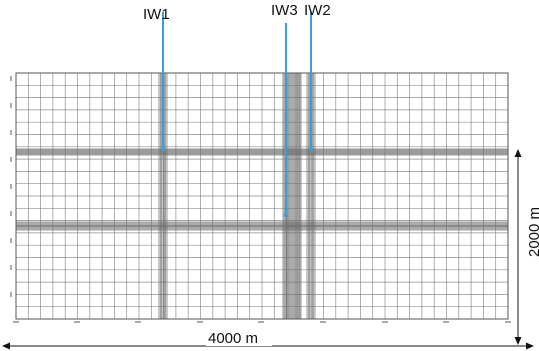 The image size is (539, 351). Describe the element at coordinates (317, 76) in the screenshot. I see `well-iw2: IW2` at that location.